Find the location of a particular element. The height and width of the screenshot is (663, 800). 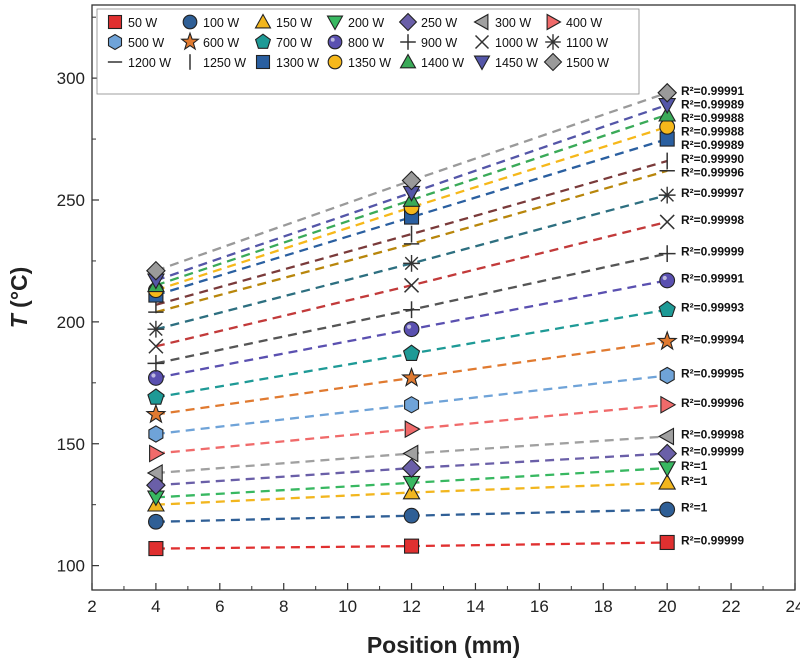

marker-50w-x20 is located at coordinates (667, 542).